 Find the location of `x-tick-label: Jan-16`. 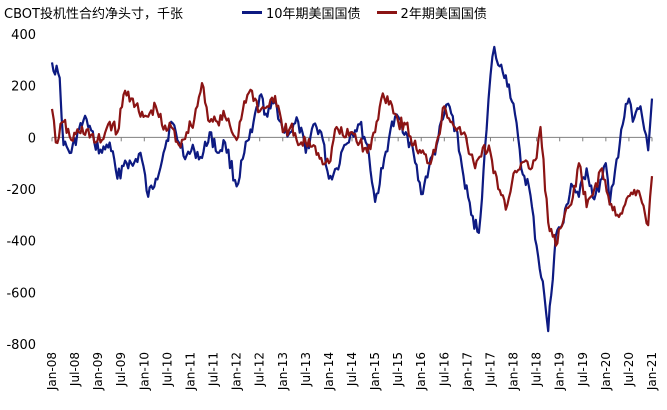

x-tick-label: Jan-16 is located at coordinates (421, 371).